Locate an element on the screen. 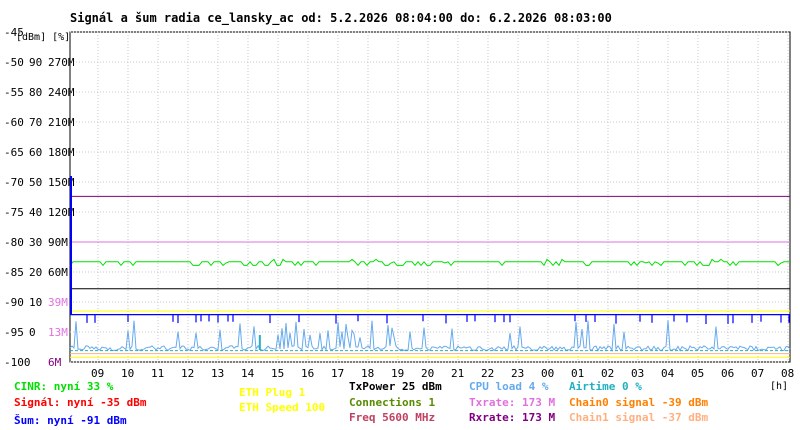 The width and height of the screenshot is (800, 430). legend-freq: Freq 5600 MHz is located at coordinates (392, 417).